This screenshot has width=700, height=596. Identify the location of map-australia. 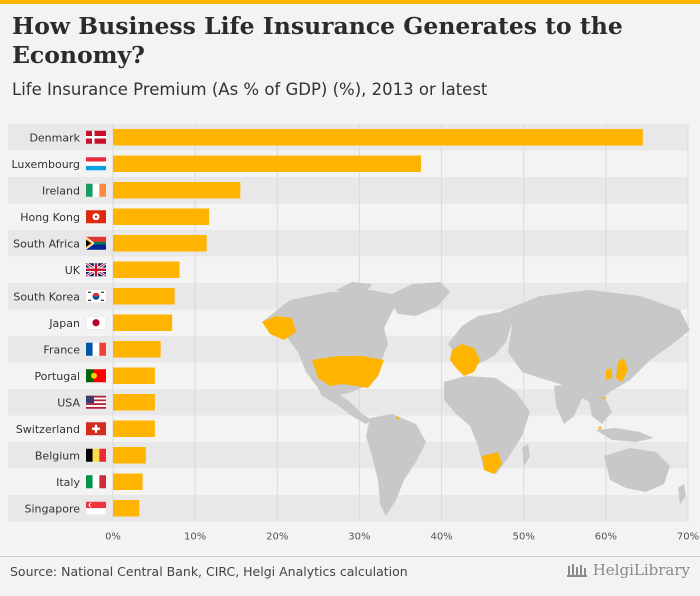
(637, 470).